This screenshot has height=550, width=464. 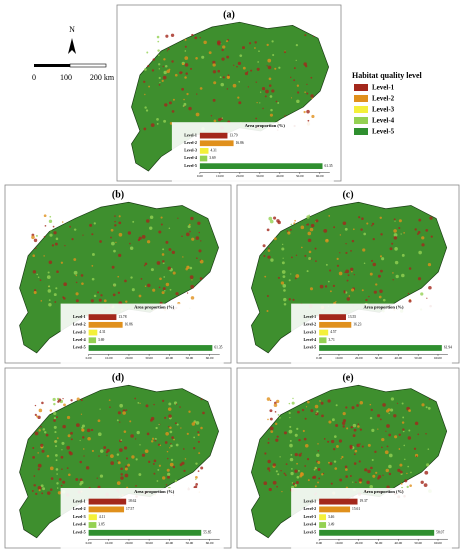 I want to click on inset-category: Level-2, so click(x=79, y=324).